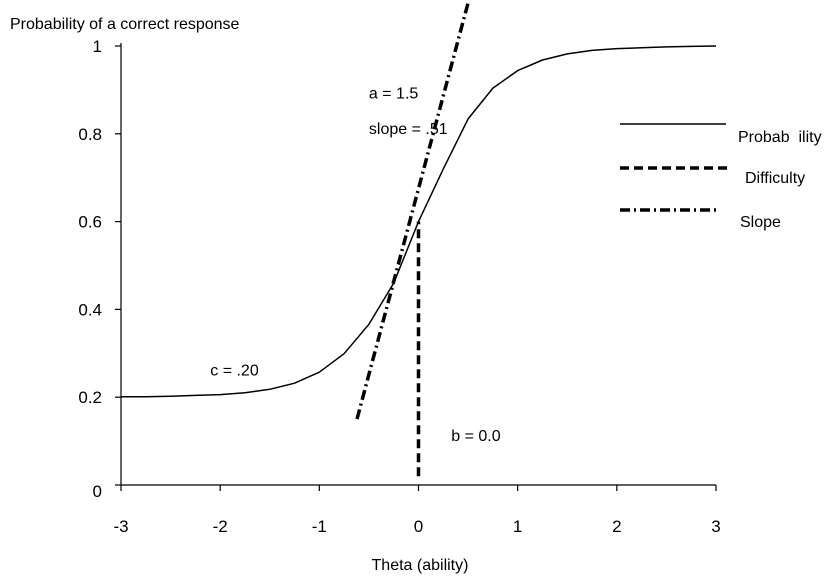 This screenshot has width=839, height=579. Describe the element at coordinates (517, 526) in the screenshot. I see `x-tick-label: 1` at that location.